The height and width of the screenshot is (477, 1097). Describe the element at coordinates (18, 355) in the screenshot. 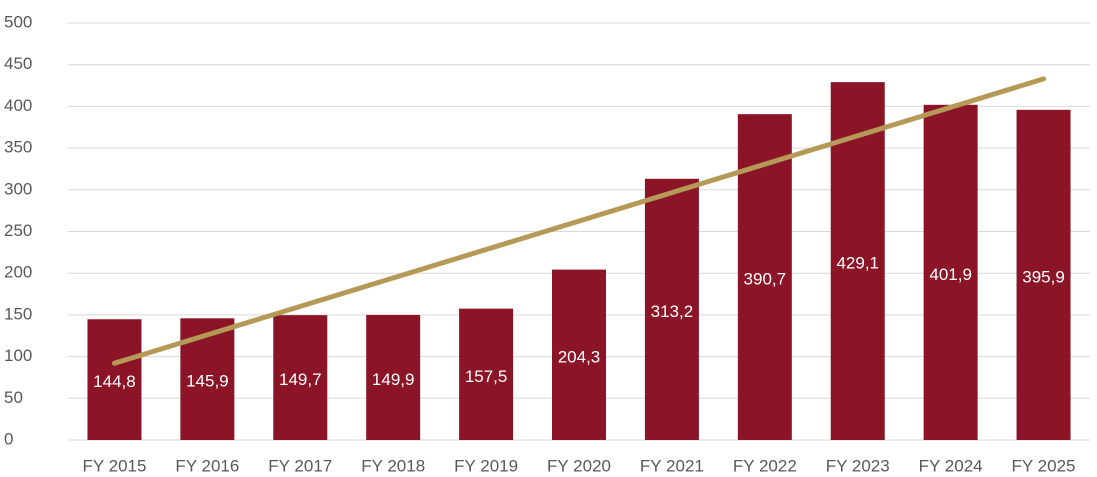

I see `y-tick-label: 100` at that location.